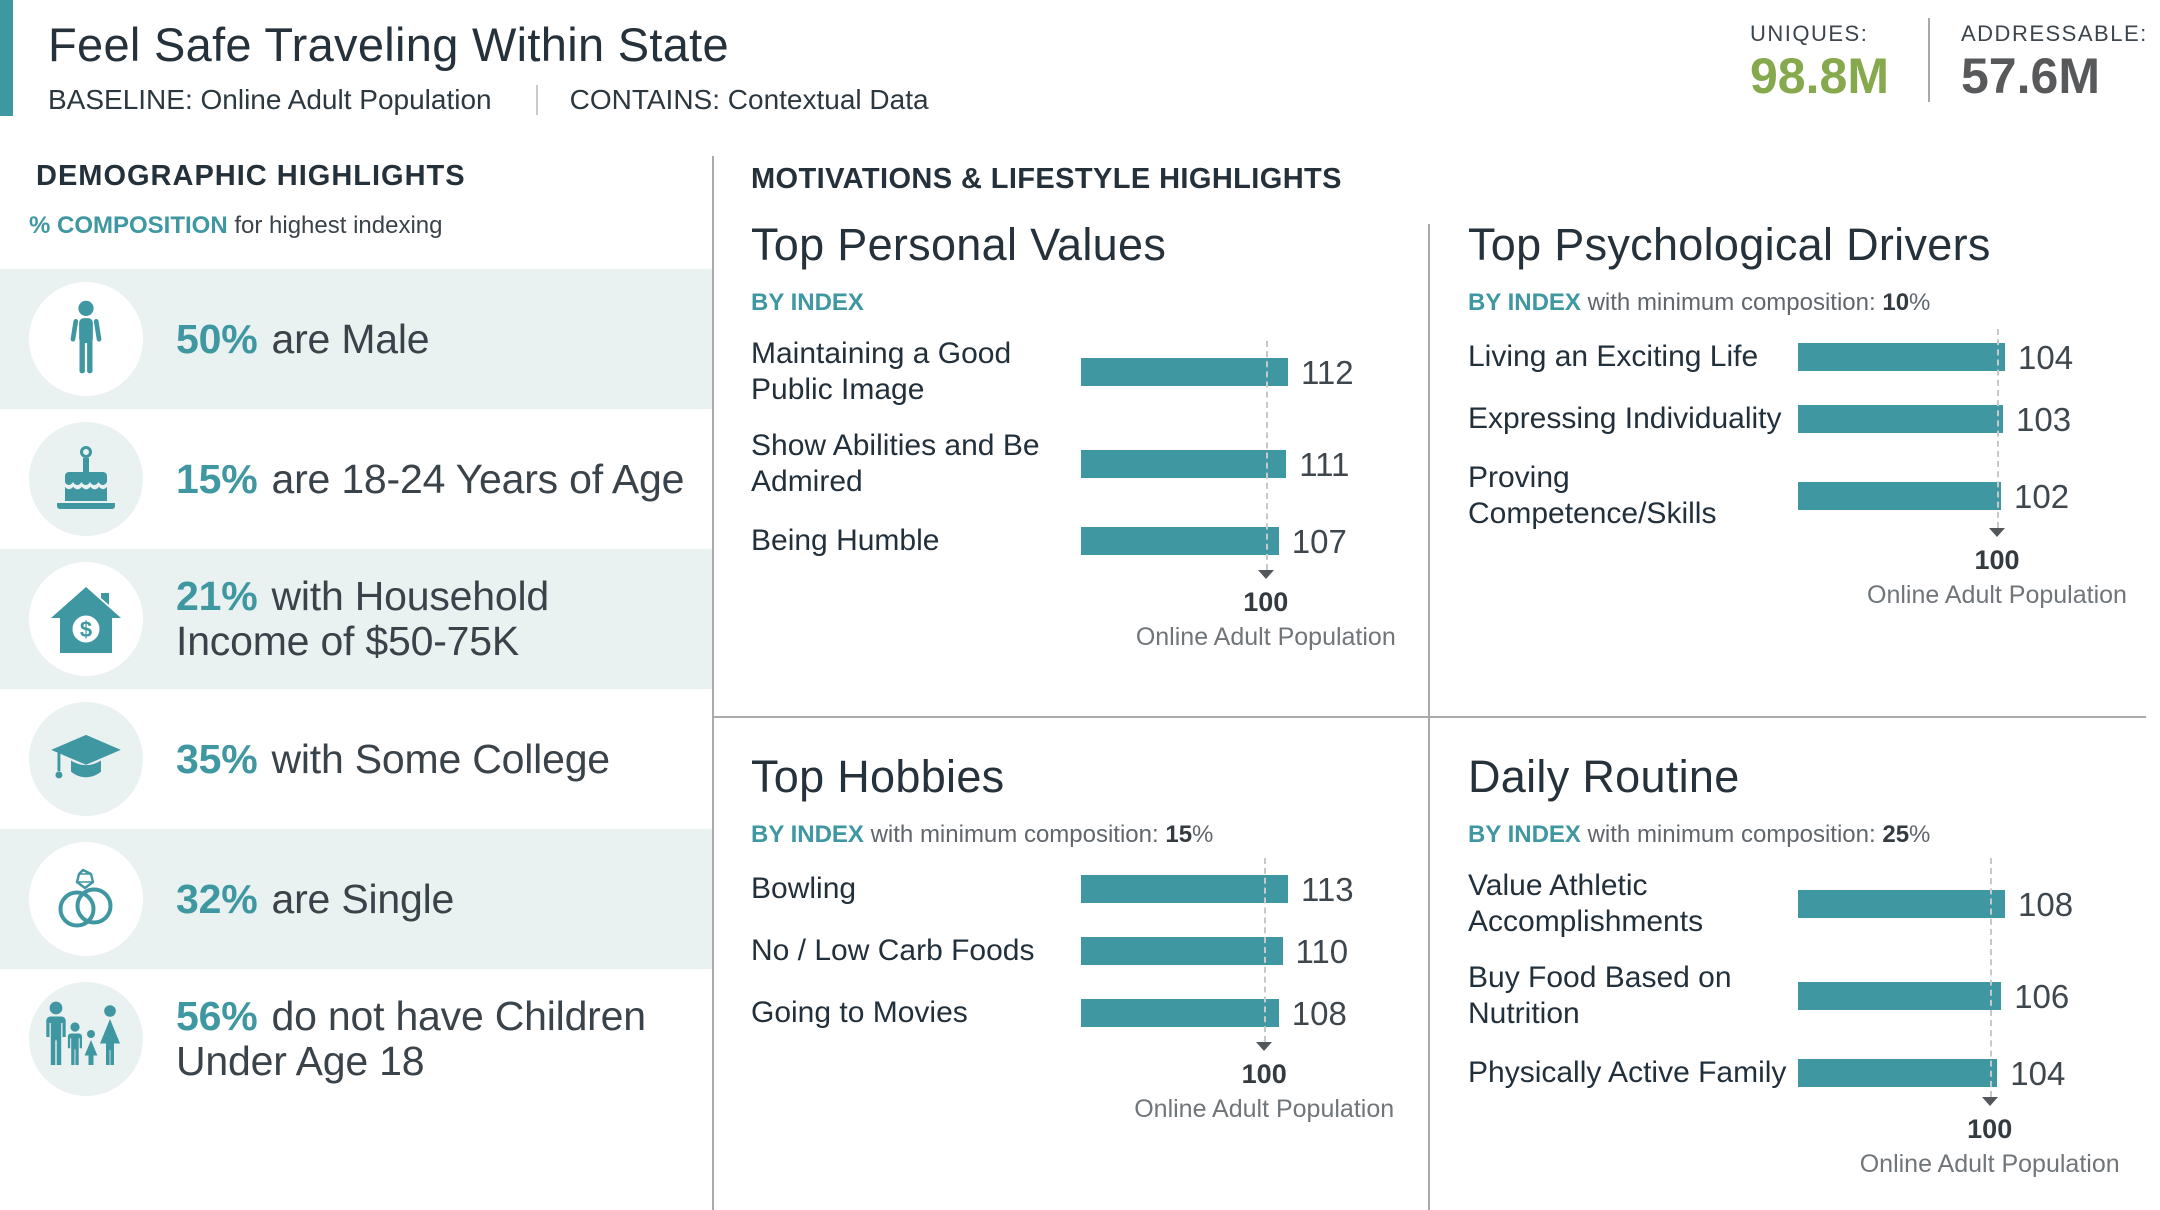 The width and height of the screenshot is (2160, 1210). I want to click on contains-text: CONTAINS: Contextual Data, so click(749, 99).